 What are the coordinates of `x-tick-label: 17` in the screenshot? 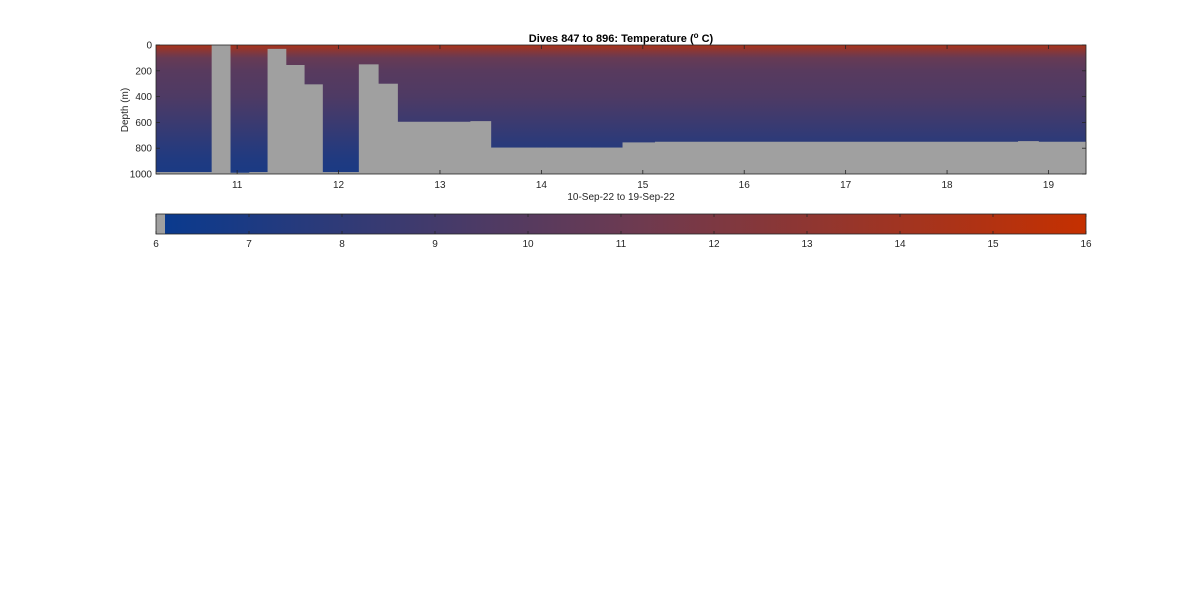 It's located at (846, 185).